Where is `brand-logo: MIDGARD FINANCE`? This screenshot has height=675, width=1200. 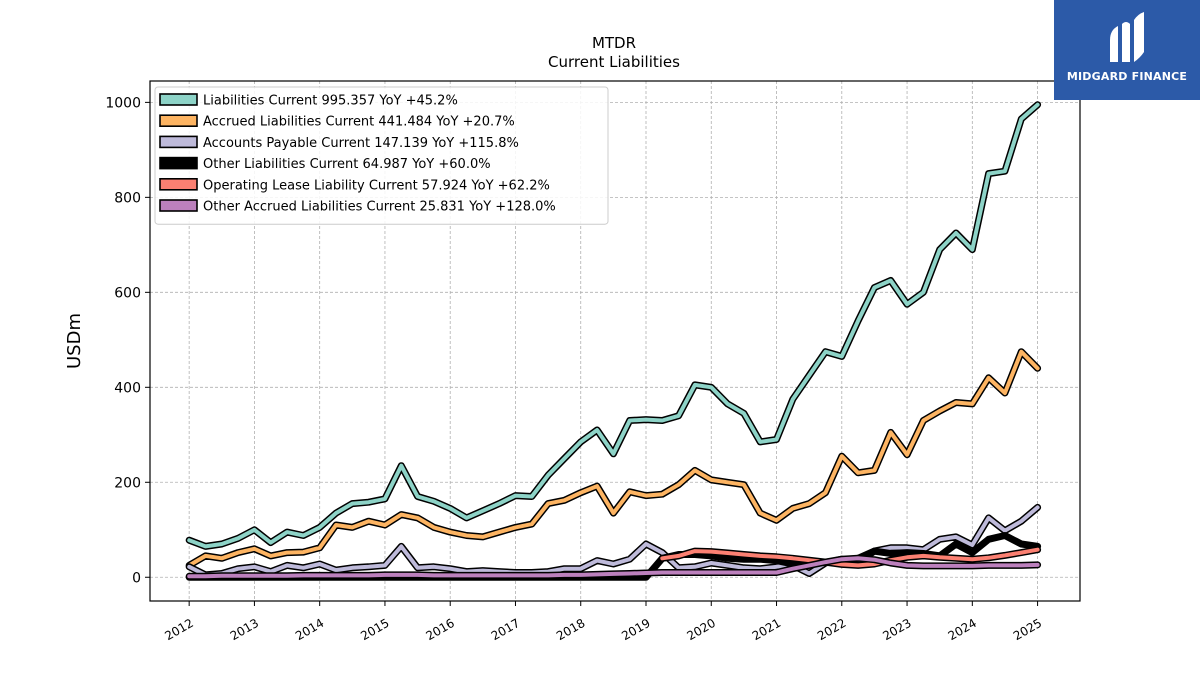 brand-logo: MIDGARD FINANCE is located at coordinates (1127, 50).